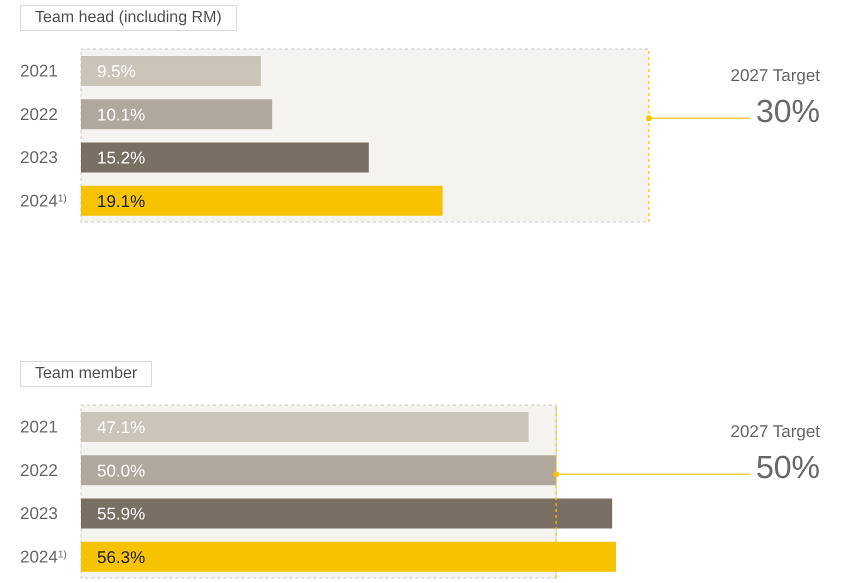 The image size is (846, 583). Describe the element at coordinates (121, 427) in the screenshot. I see `data-label: 47.1%` at that location.